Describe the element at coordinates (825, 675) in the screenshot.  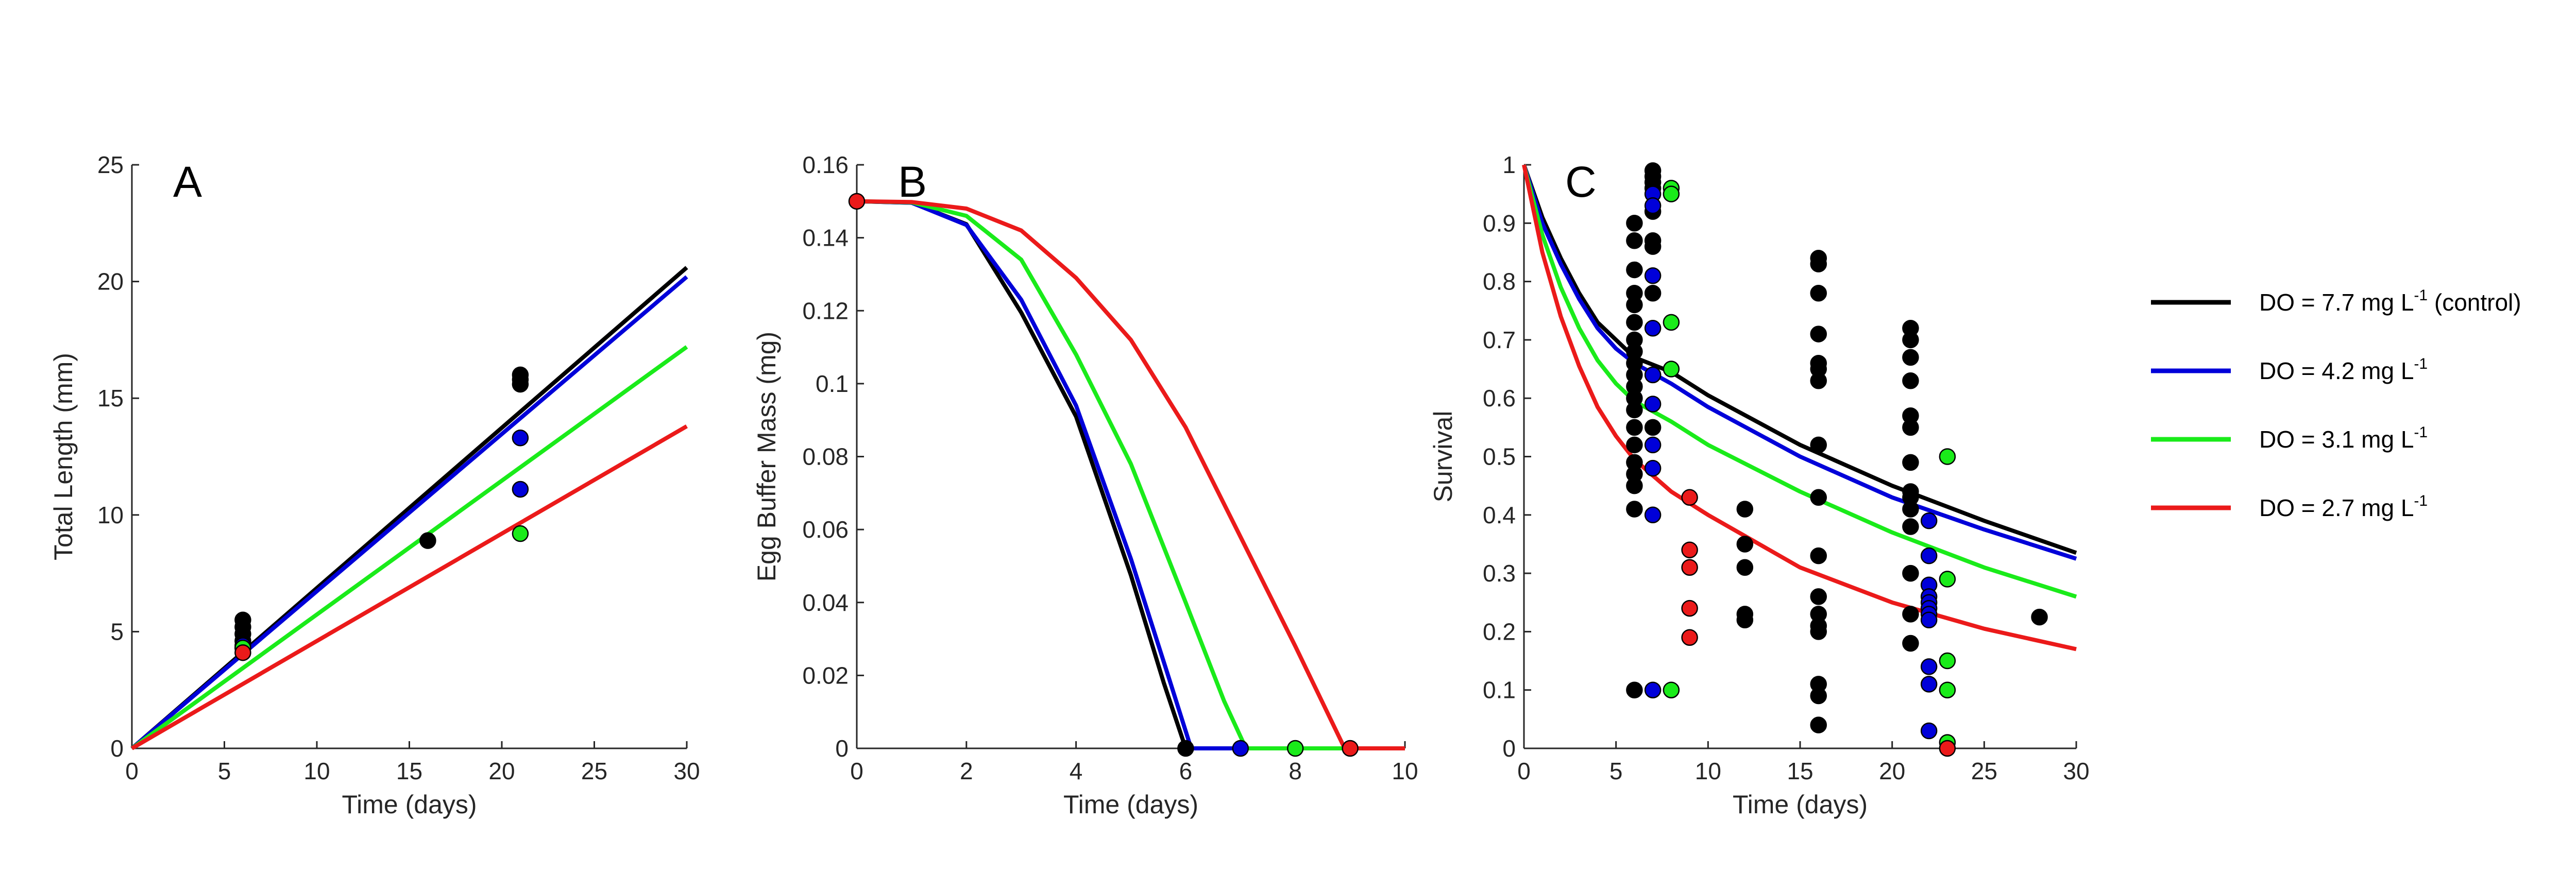
I see `y-tick-label: 0.02` at that location.